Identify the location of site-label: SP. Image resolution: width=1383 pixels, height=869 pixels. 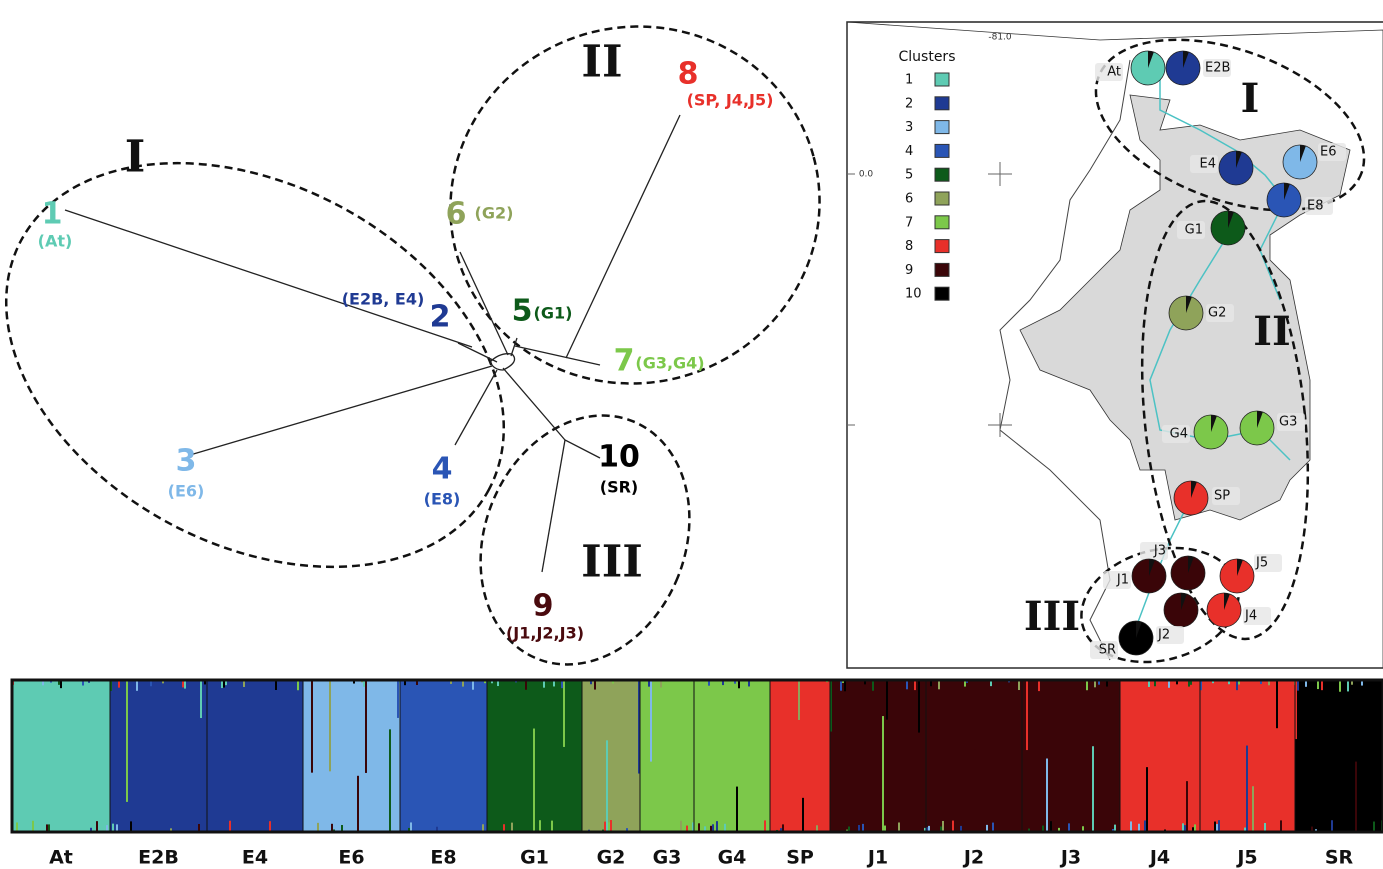
(1222, 496).